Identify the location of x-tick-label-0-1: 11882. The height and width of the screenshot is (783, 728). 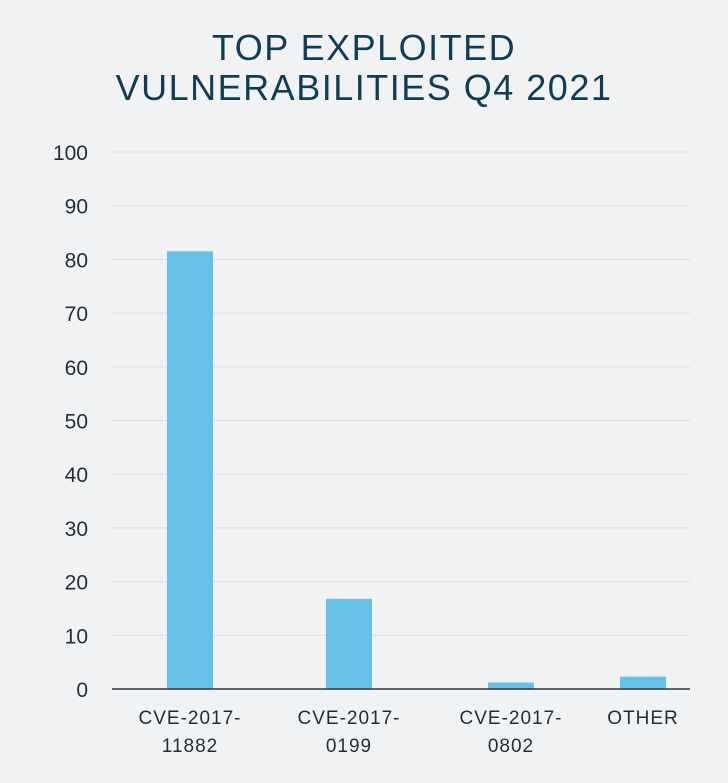
(190, 746).